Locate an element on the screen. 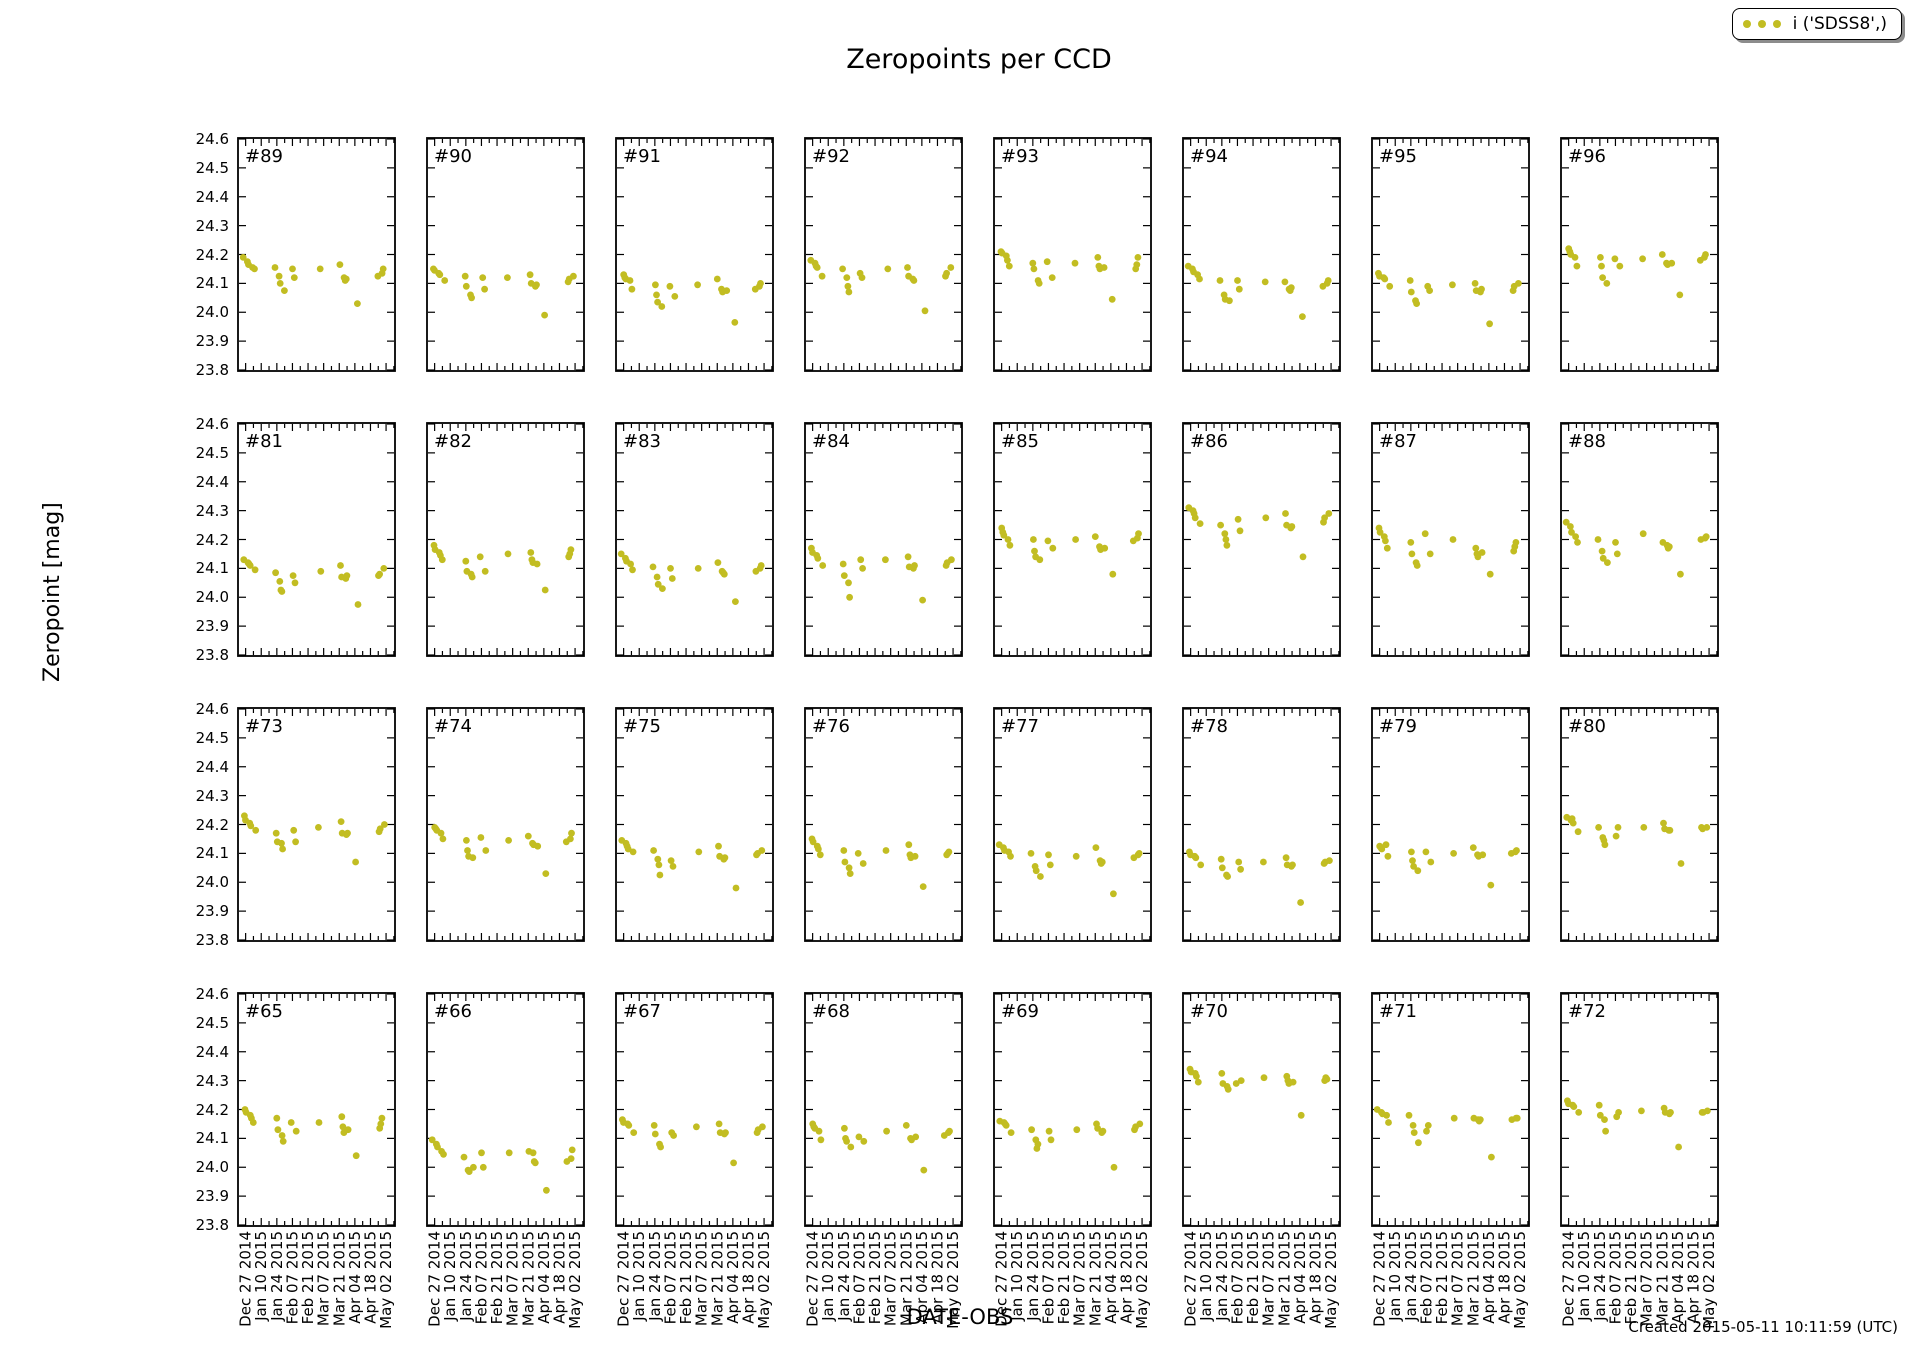 The image size is (1912, 1362). x-tick-label: Apr 18 2015 is located at coordinates (1126, 1277).